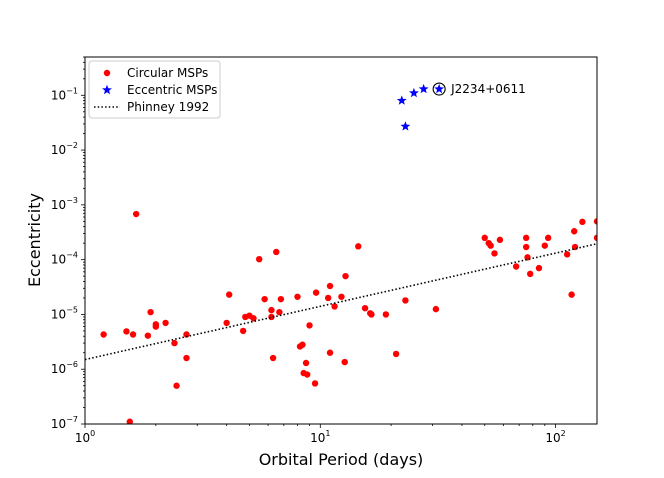  Describe the element at coordinates (64, 423) in the screenshot. I see `y-tick-label: 10⁻⁷` at that location.